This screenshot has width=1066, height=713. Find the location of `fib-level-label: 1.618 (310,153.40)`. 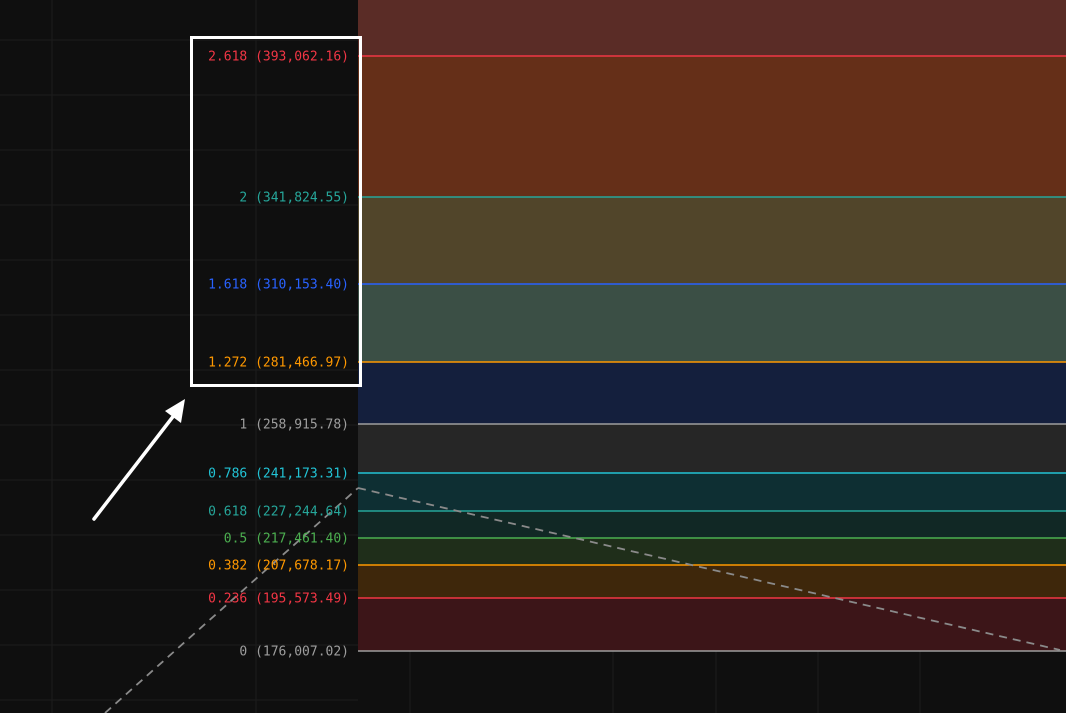

fib-level-label: 1.618 (310,153.40) is located at coordinates (278, 285).